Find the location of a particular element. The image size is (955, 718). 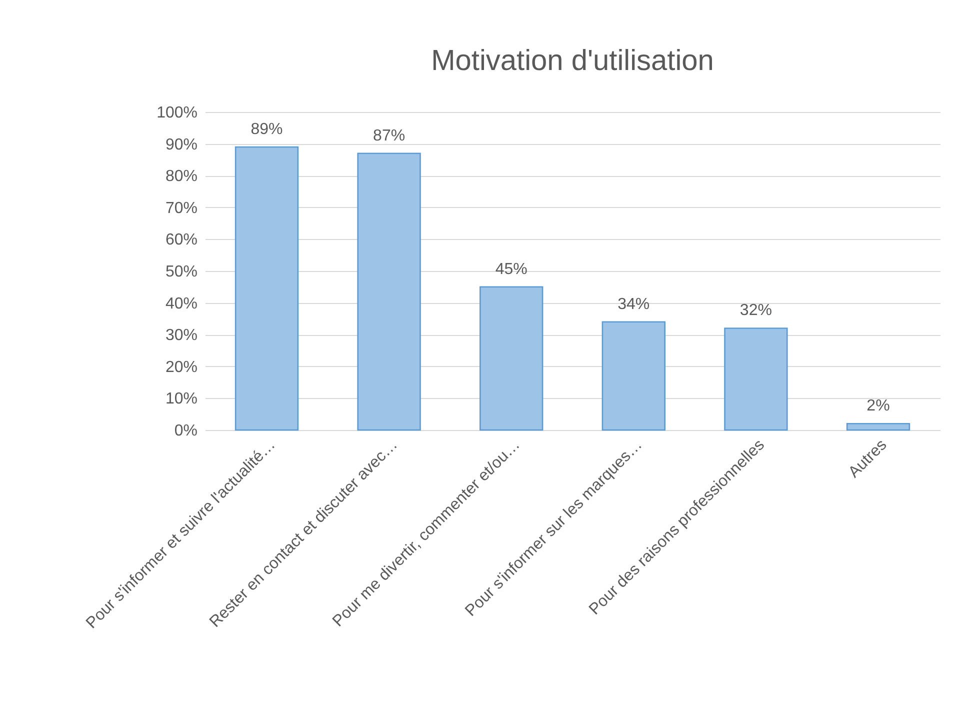

y-tick-label: 50% is located at coordinates (181, 272).